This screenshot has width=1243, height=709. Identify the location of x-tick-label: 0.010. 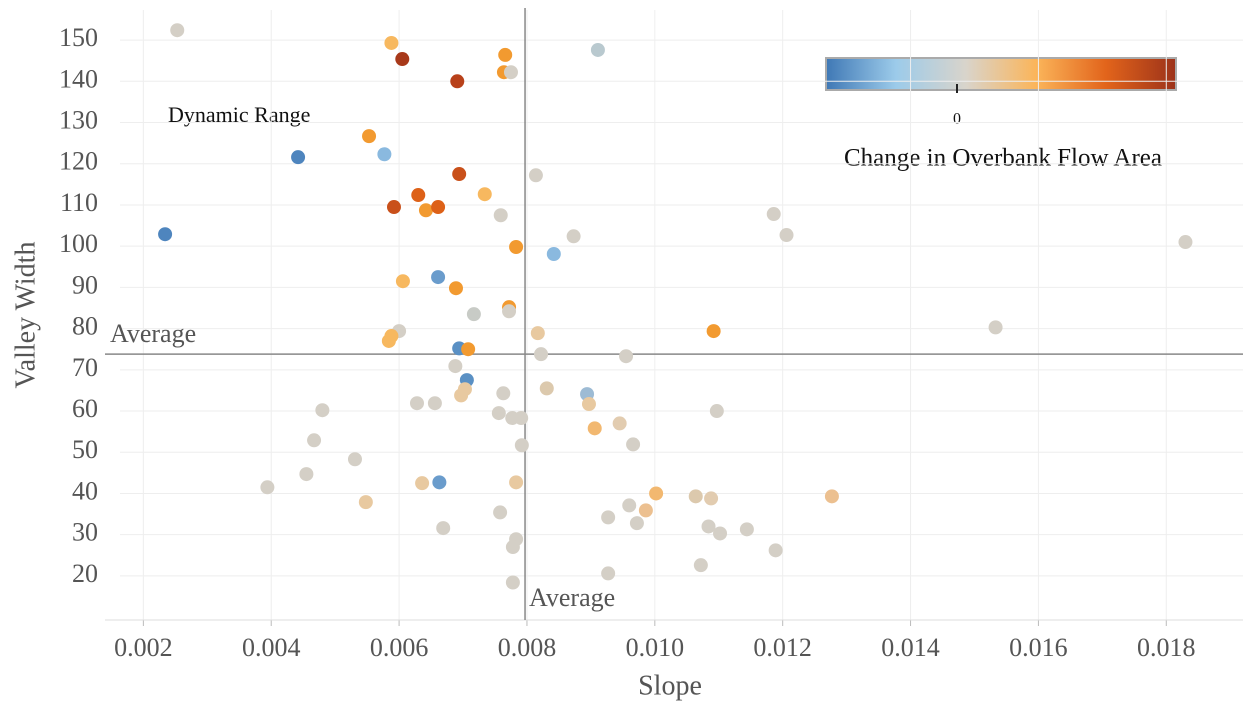
(655, 647).